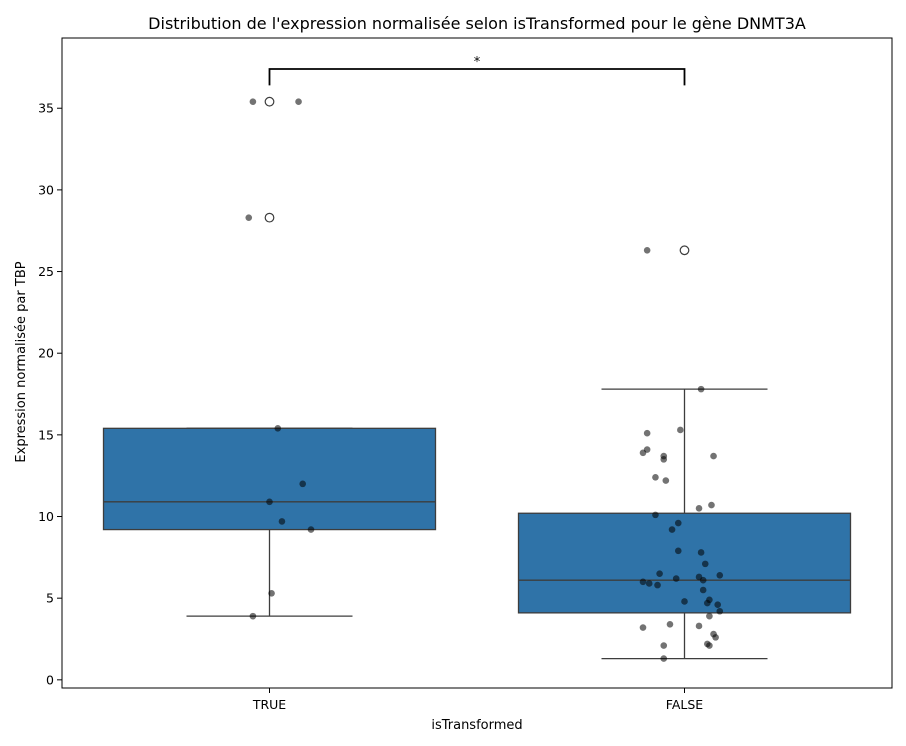  I want to click on y-tick-label: 0, so click(50, 679).